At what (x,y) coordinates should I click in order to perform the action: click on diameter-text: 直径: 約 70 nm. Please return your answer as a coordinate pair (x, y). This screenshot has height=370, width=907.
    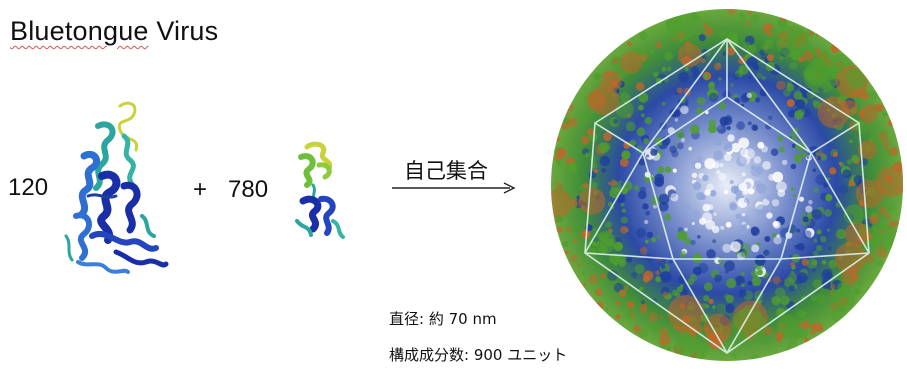
    Looking at the image, I should click on (443, 319).